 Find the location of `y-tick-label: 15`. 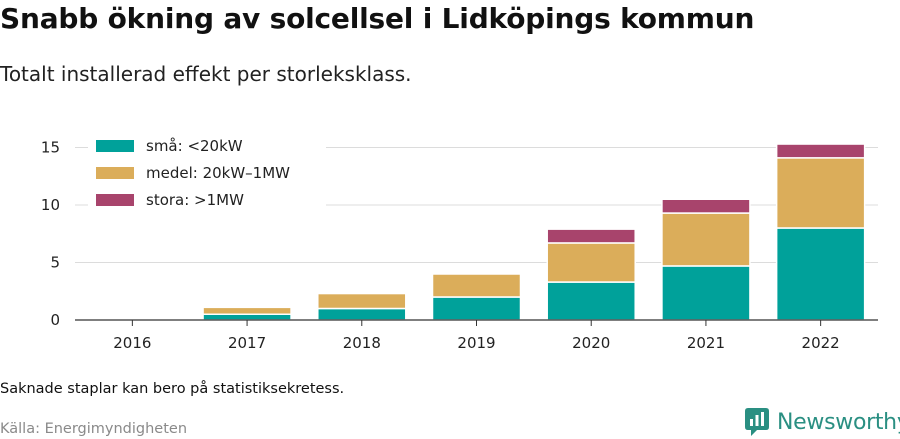

y-tick-label: 15 is located at coordinates (50, 148).